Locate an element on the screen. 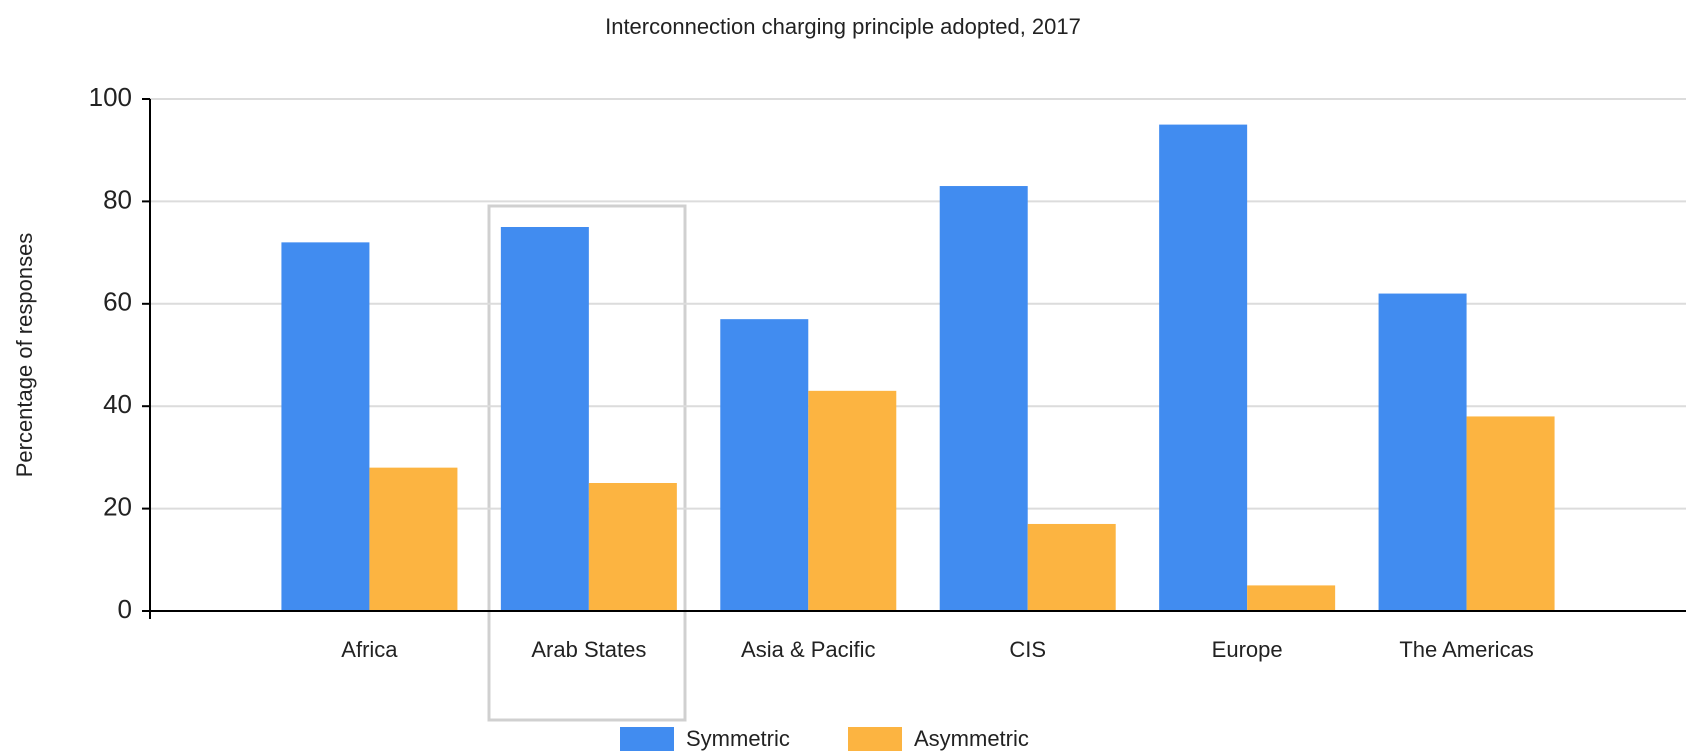  x-tick-label: Europe is located at coordinates (1247, 649).